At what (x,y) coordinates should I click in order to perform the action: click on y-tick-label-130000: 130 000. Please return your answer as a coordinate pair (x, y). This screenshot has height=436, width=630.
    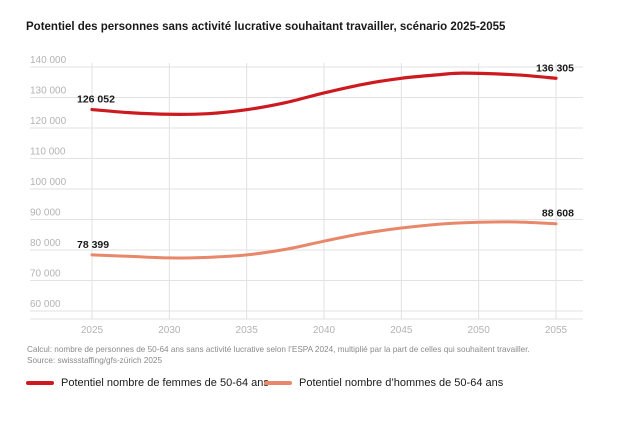
    Looking at the image, I should click on (48, 91).